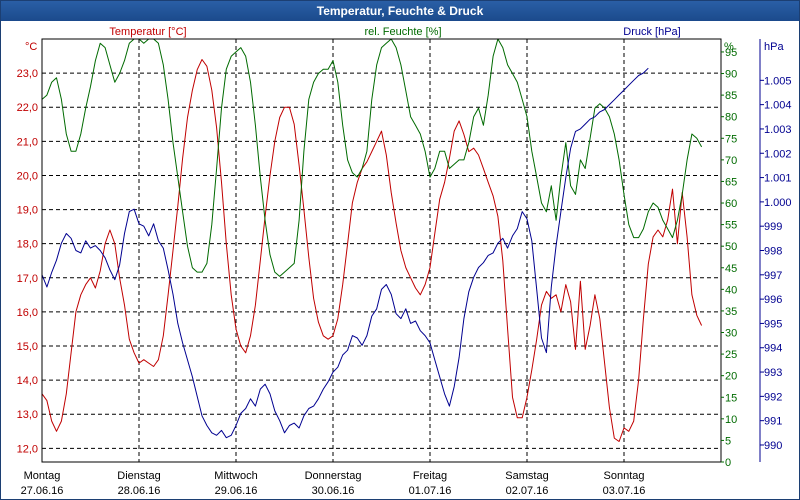 The image size is (800, 500). Describe the element at coordinates (27, 245) in the screenshot. I see `temperature-tick-label: 18,0` at that location.